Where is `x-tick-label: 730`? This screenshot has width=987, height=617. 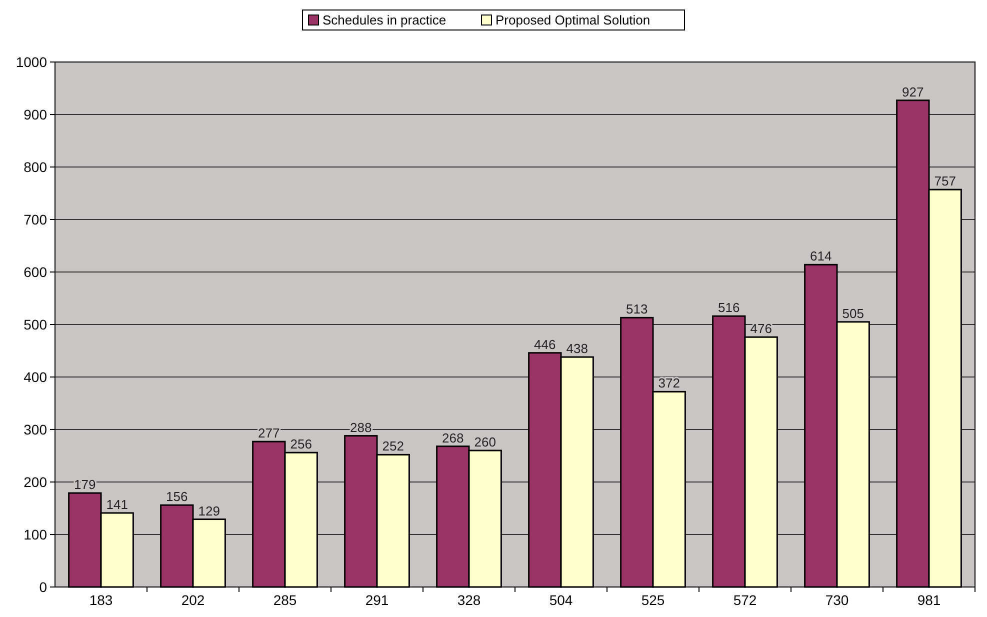
x-tick-label: 730 is located at coordinates (837, 600).